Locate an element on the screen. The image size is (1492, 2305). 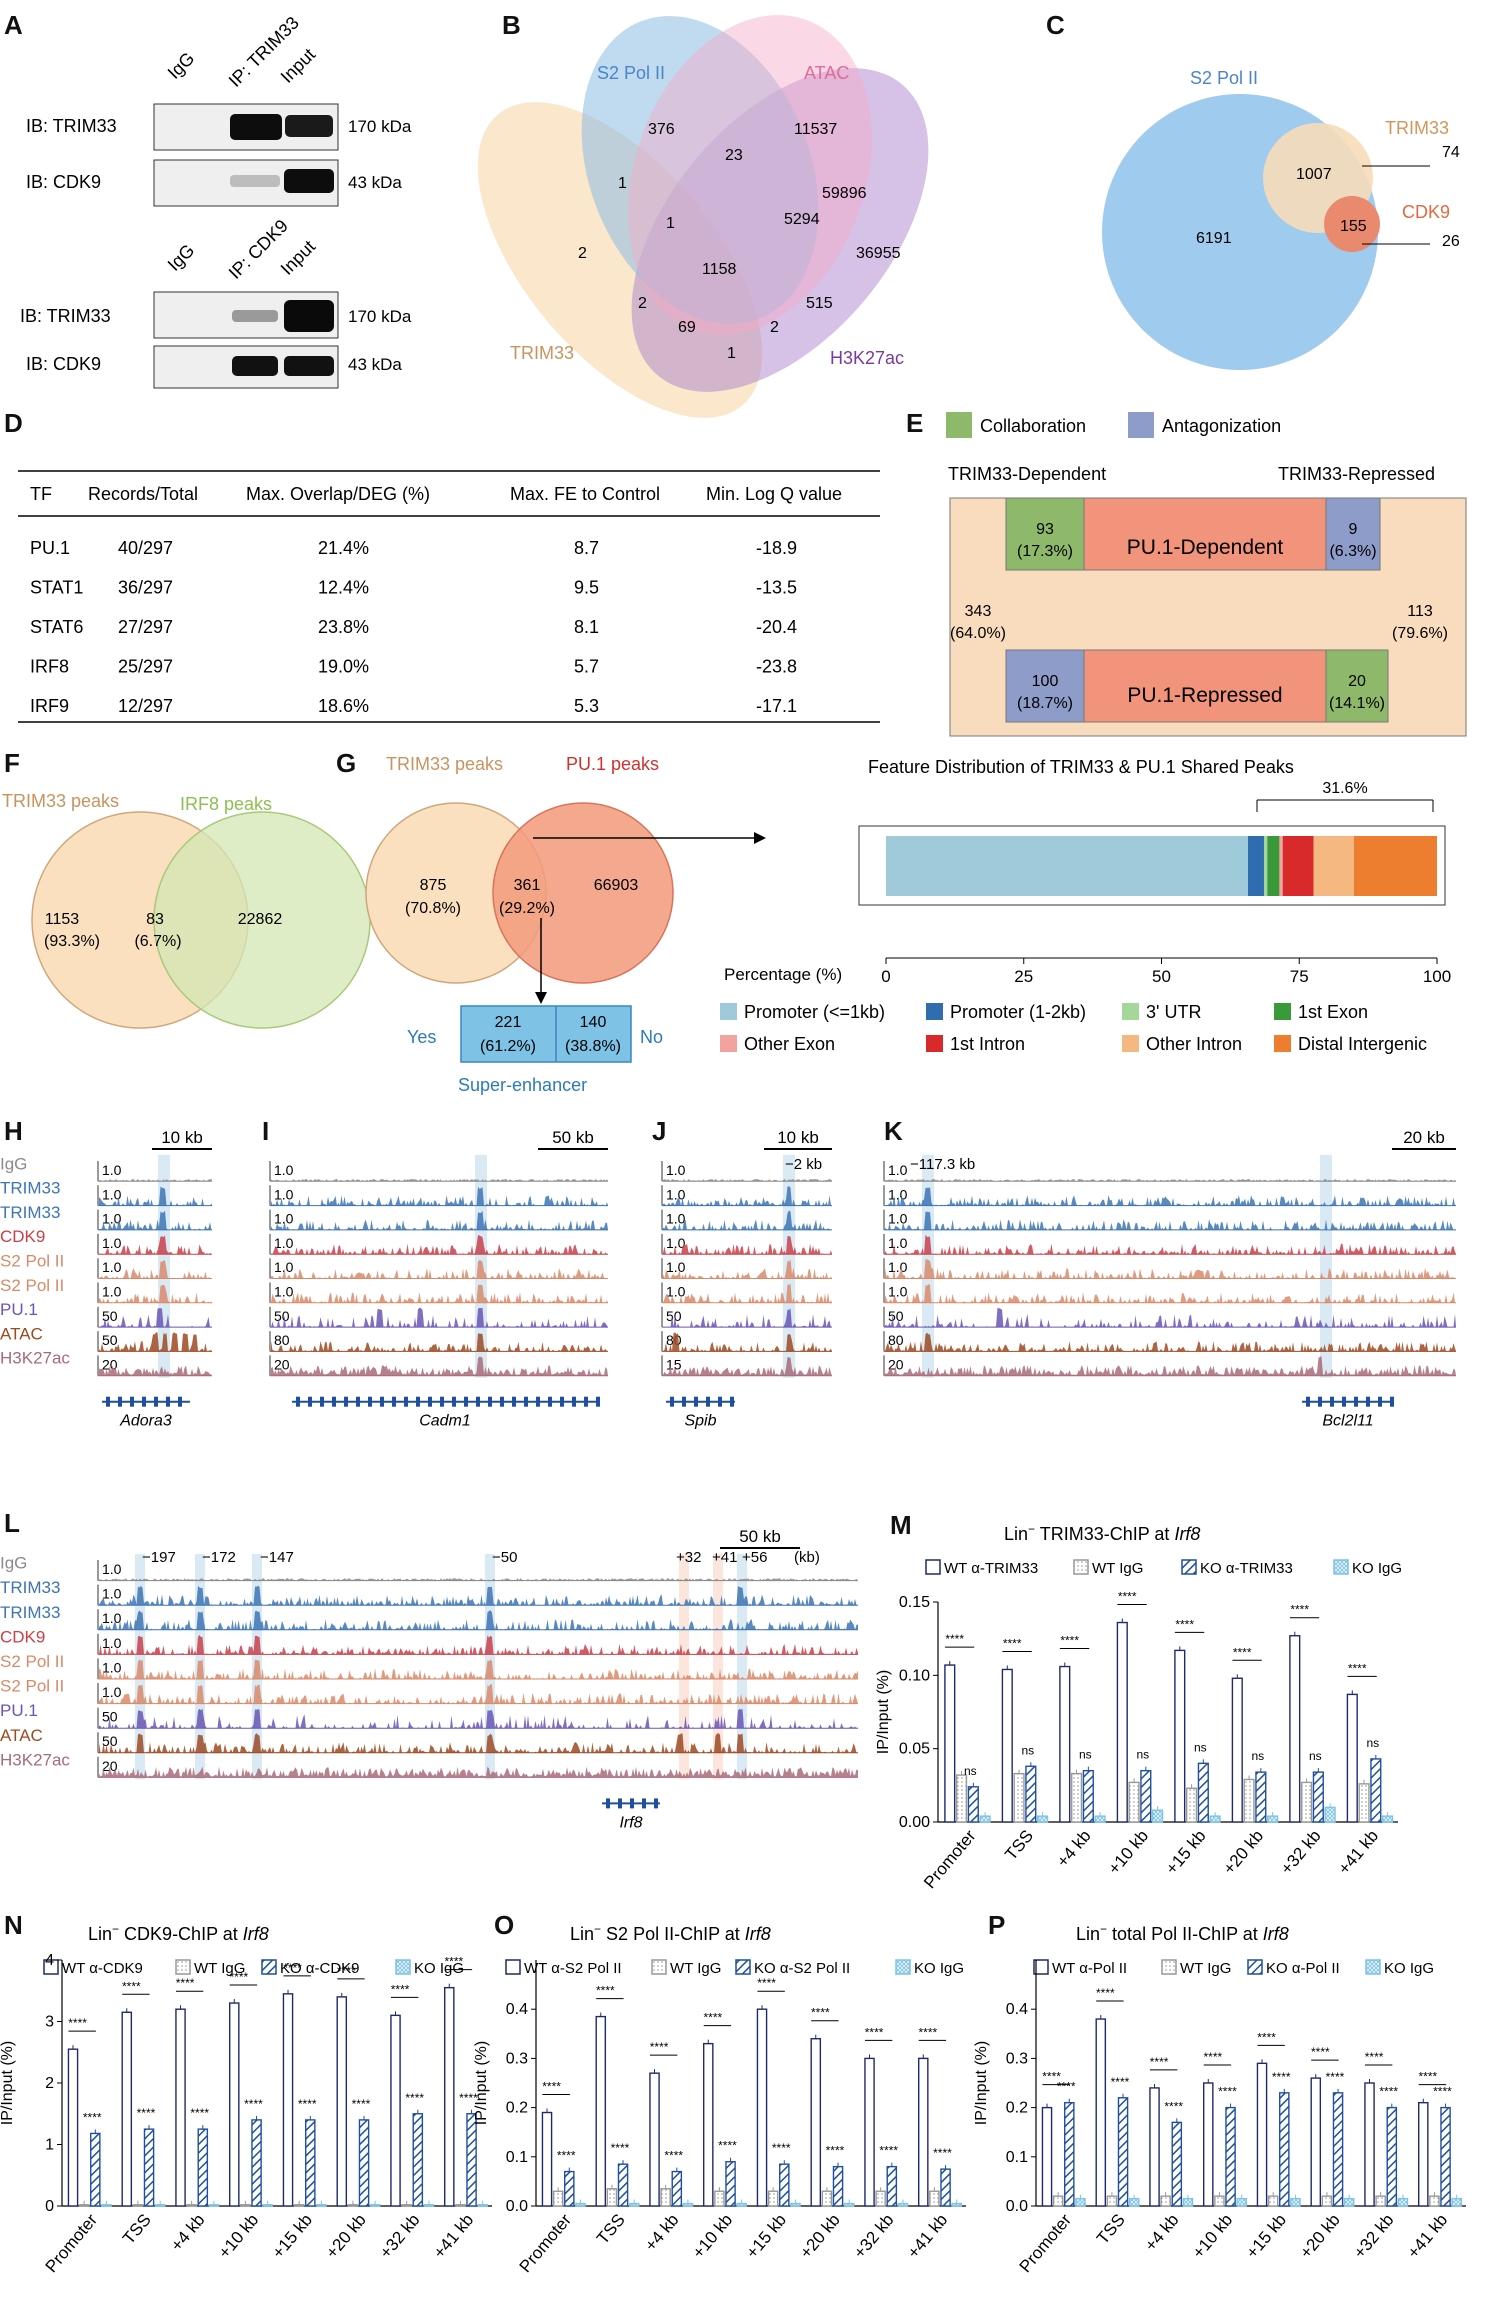
row-label: PU.1-Dependent is located at coordinates (1205, 547).